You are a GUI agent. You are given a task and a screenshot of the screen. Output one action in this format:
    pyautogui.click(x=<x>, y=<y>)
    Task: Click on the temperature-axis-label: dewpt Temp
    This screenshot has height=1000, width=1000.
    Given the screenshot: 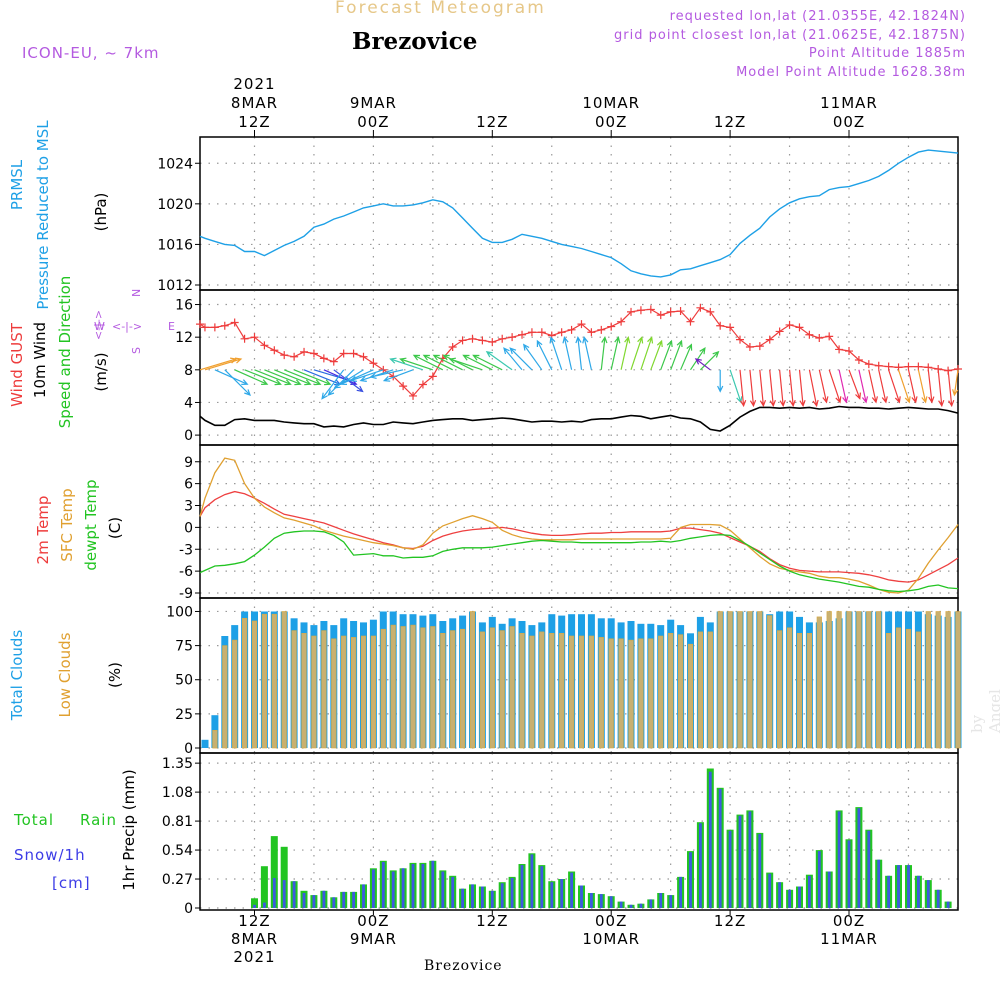 What is the action you would take?
    pyautogui.click(x=91, y=524)
    